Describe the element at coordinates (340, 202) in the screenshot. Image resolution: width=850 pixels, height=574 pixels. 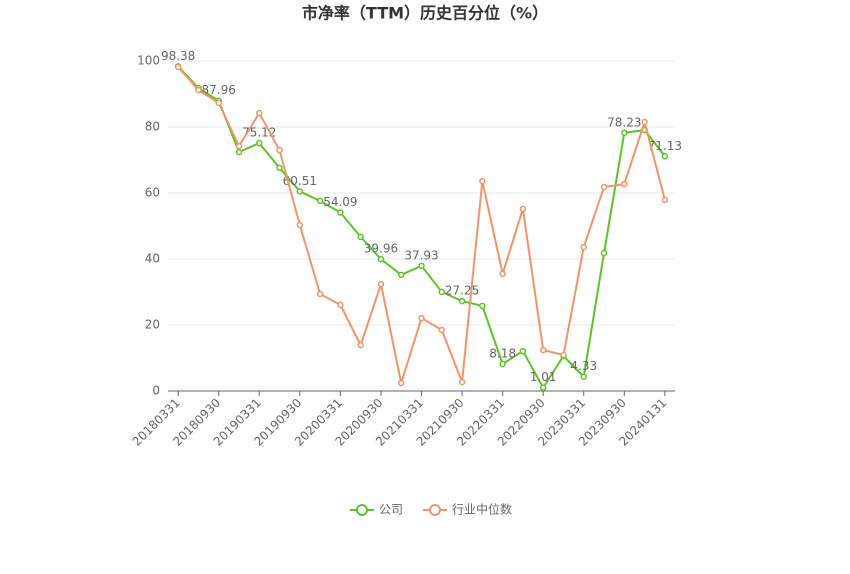
I see `data-label: 54.09` at that location.